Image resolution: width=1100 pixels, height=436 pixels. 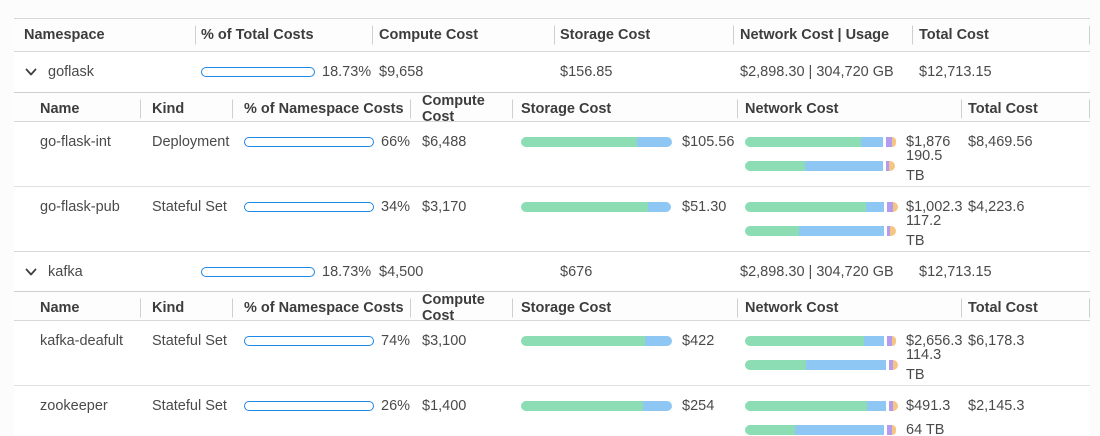 I want to click on network-cost-value: $491.3, so click(x=928, y=406).